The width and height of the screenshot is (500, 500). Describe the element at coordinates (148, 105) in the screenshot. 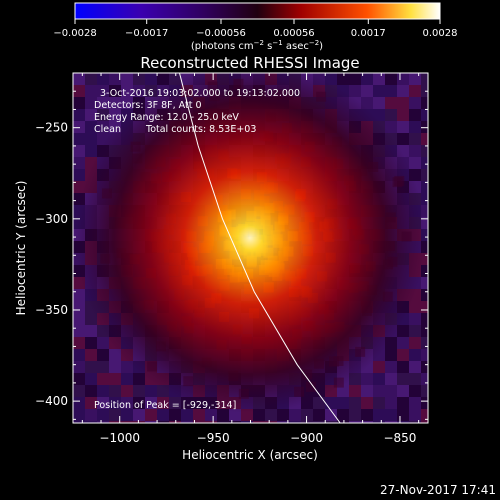

I see `annotation-detectors: Detectors: 3F 8F, Att 0` at that location.